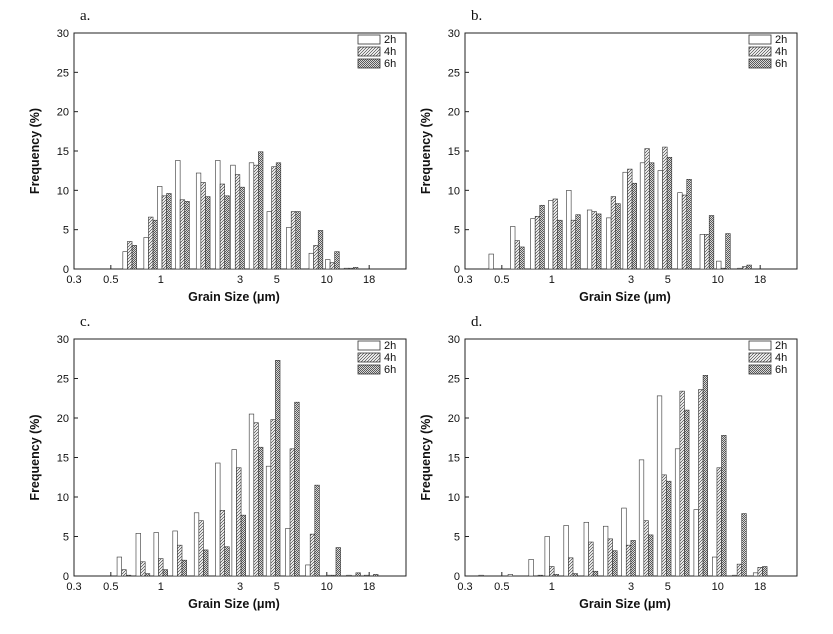 This screenshot has width=833, height=634. I want to click on y-tick-label: 20, so click(454, 113).